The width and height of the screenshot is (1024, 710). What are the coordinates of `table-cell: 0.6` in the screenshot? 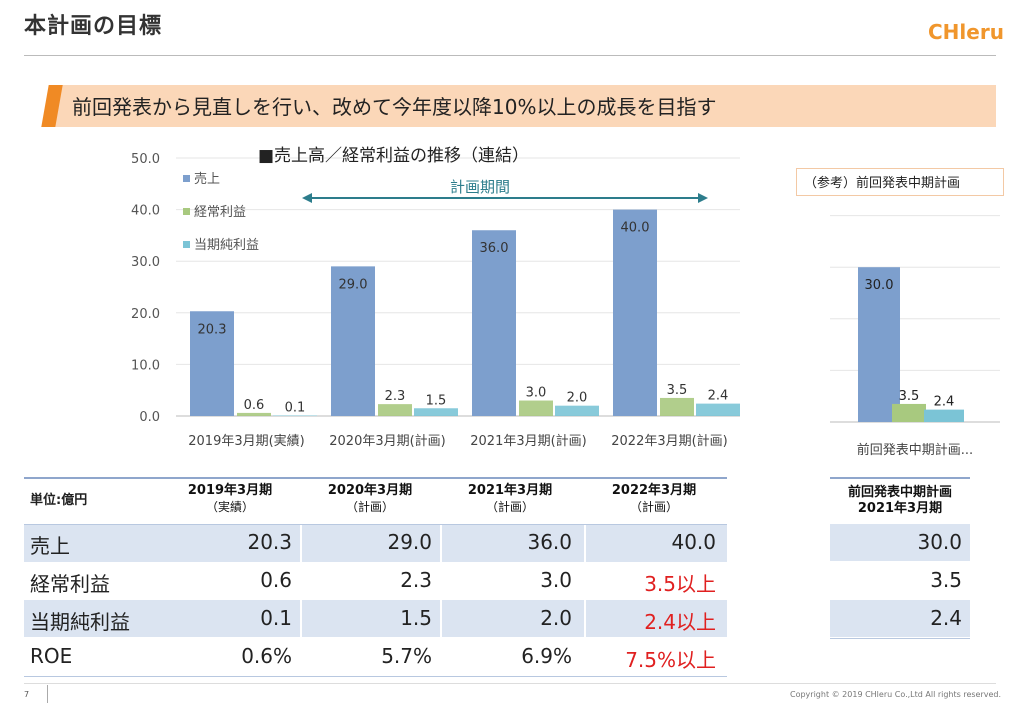 It's located at (276, 580).